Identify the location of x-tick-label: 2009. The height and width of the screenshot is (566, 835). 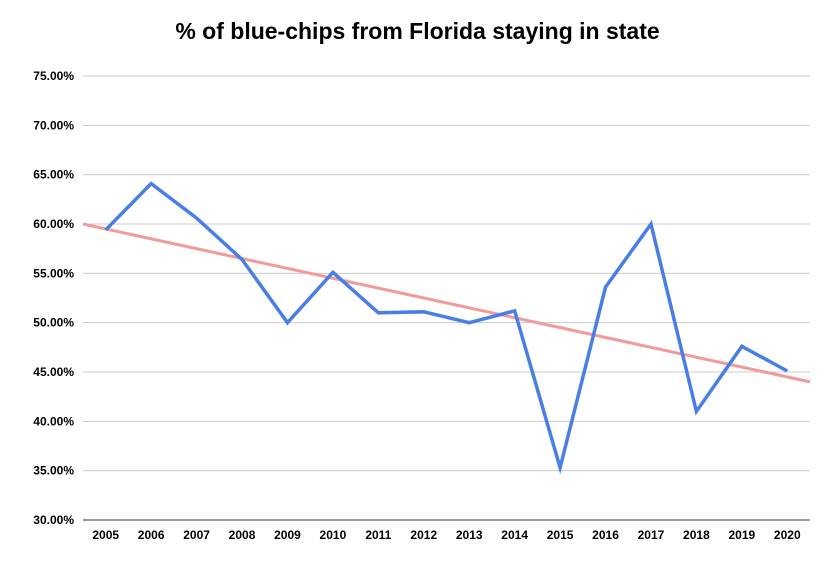
(287, 535).